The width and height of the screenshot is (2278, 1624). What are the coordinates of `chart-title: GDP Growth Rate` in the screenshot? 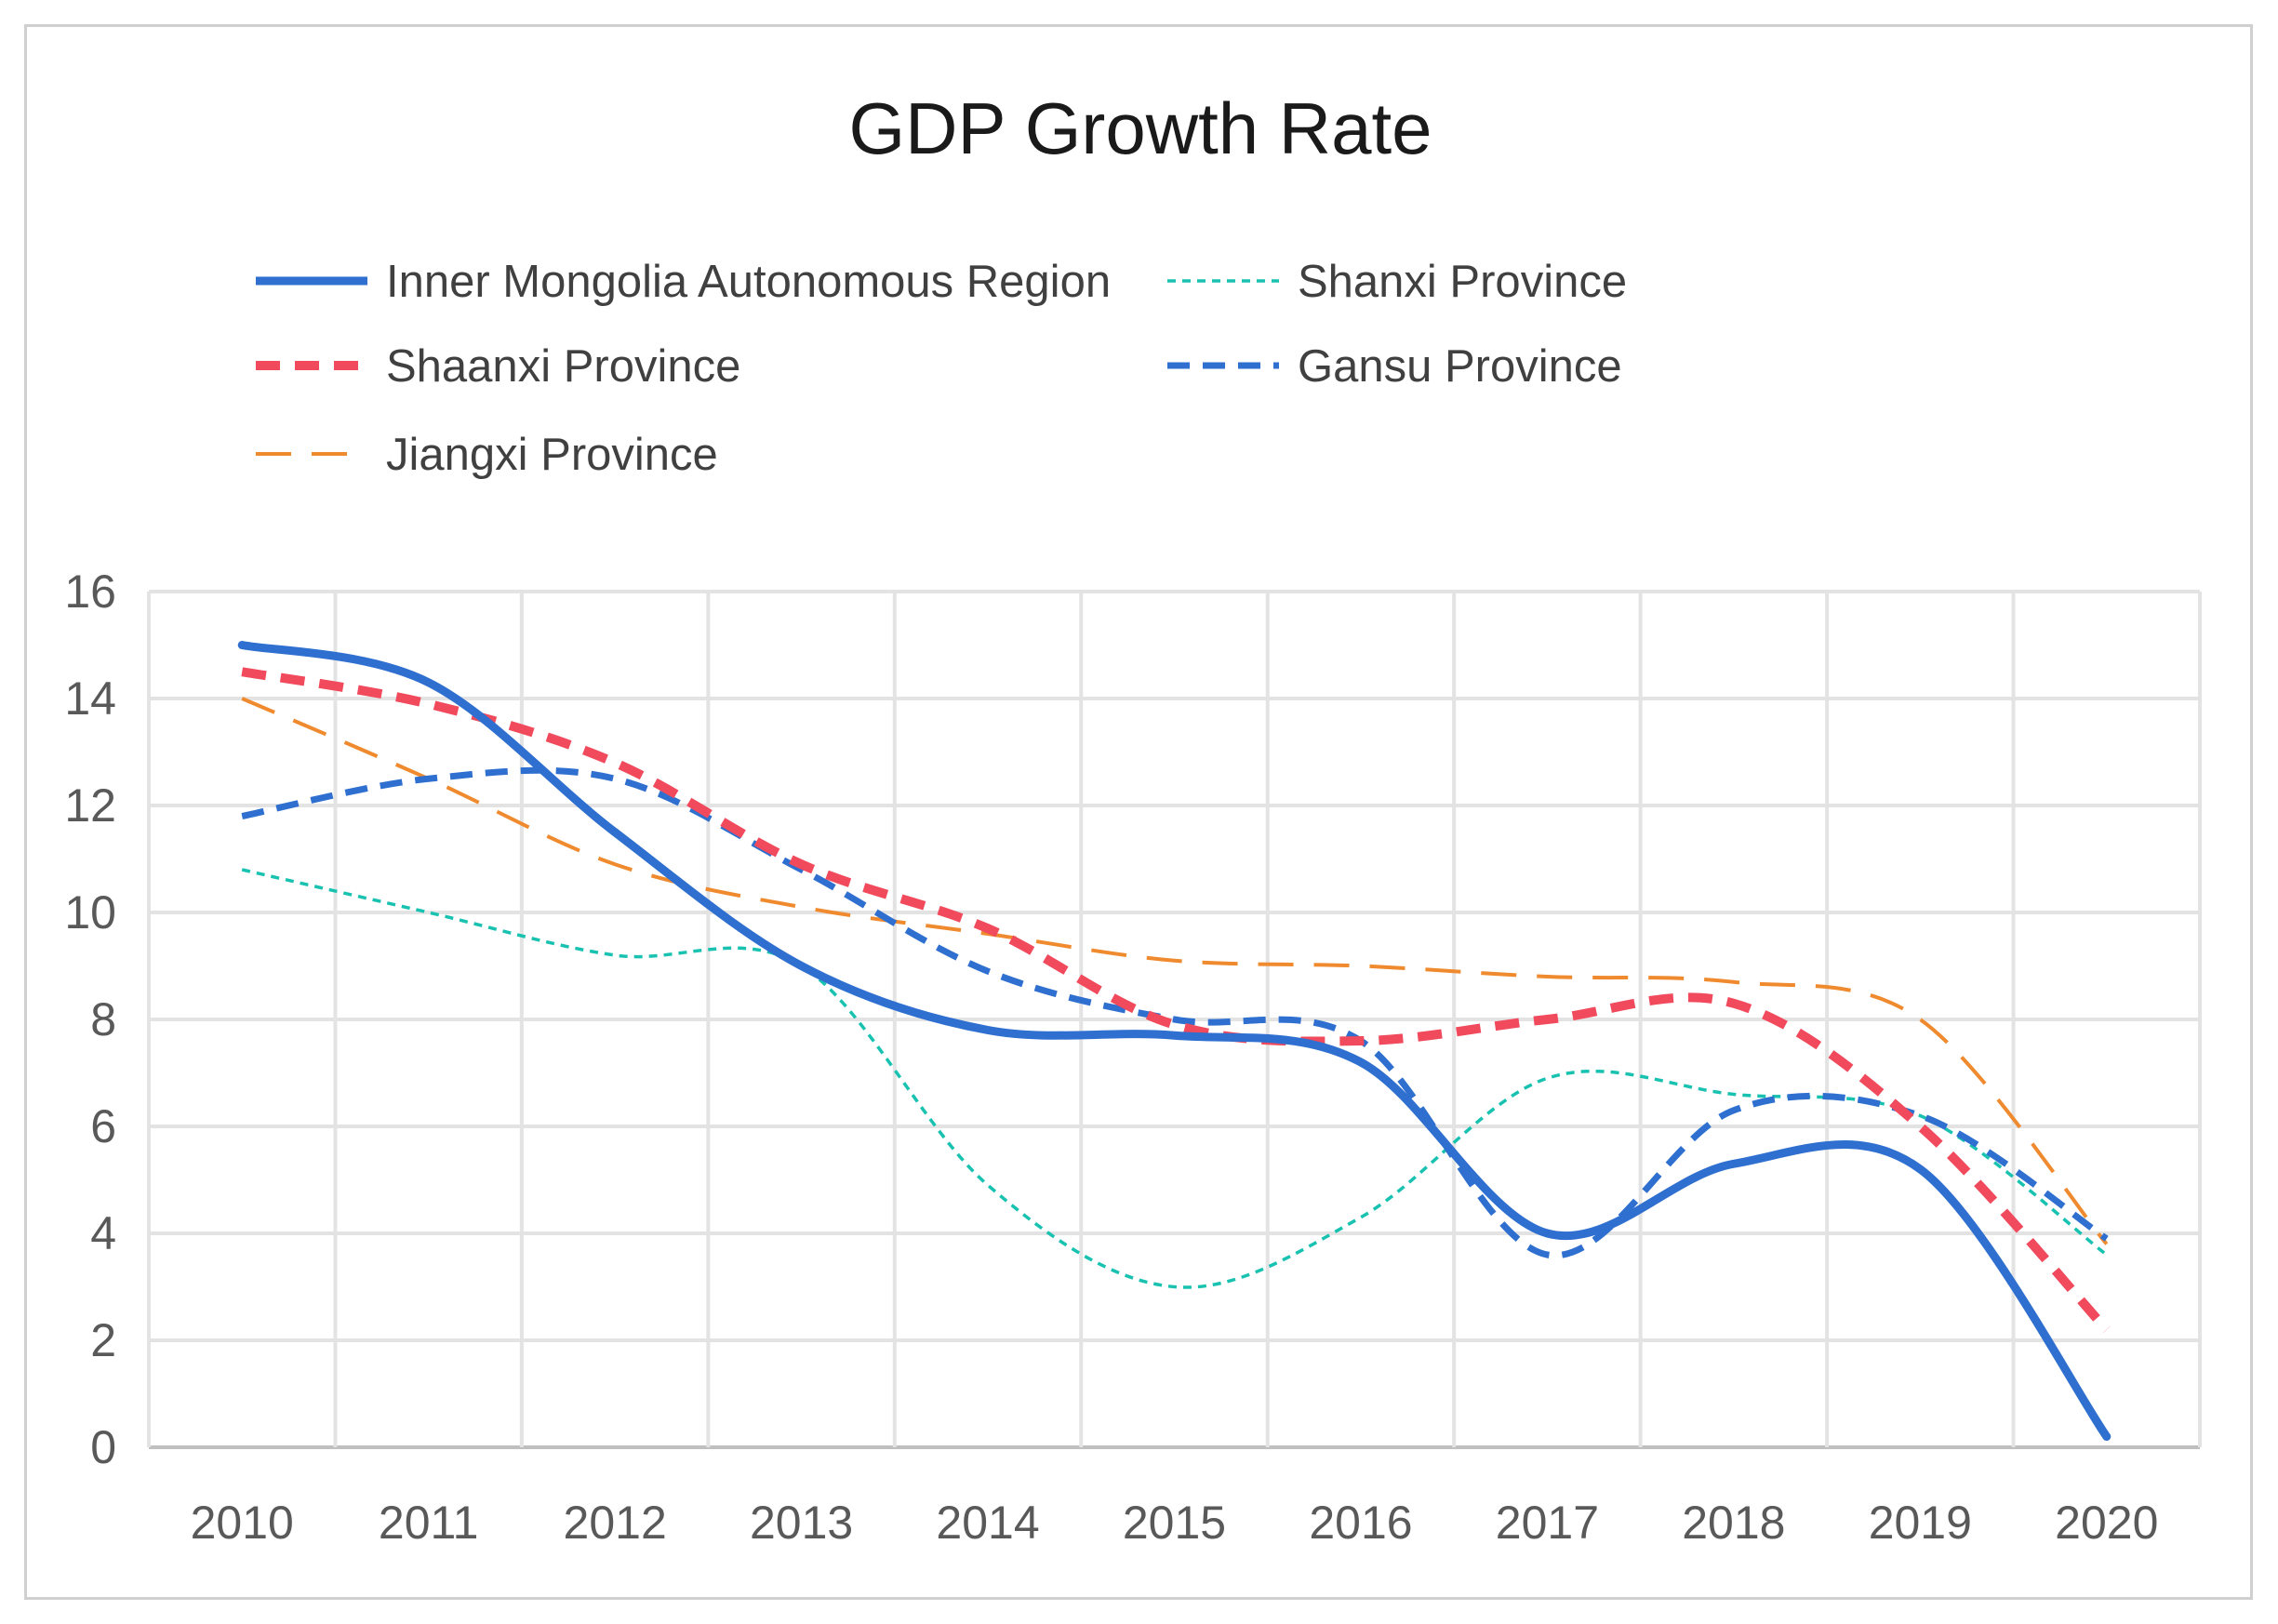 It's located at (1140, 128).